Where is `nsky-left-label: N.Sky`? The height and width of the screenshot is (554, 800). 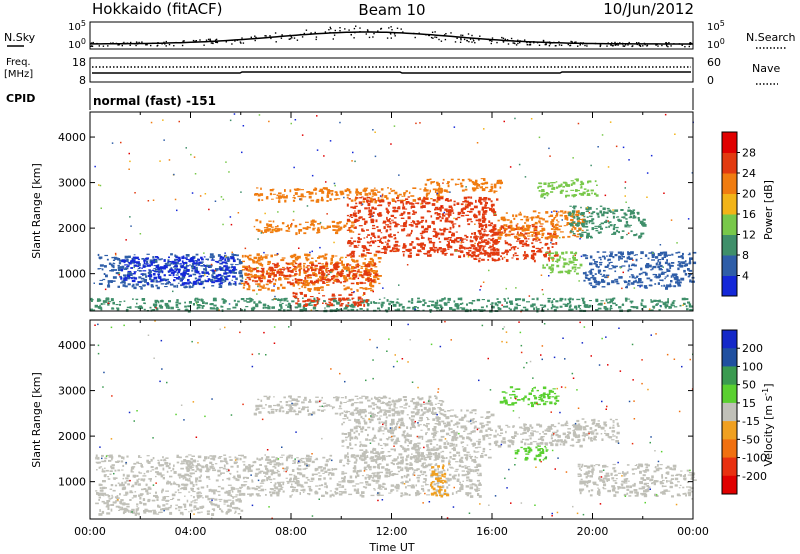 nsky-left-label: N.Sky is located at coordinates (20, 37).